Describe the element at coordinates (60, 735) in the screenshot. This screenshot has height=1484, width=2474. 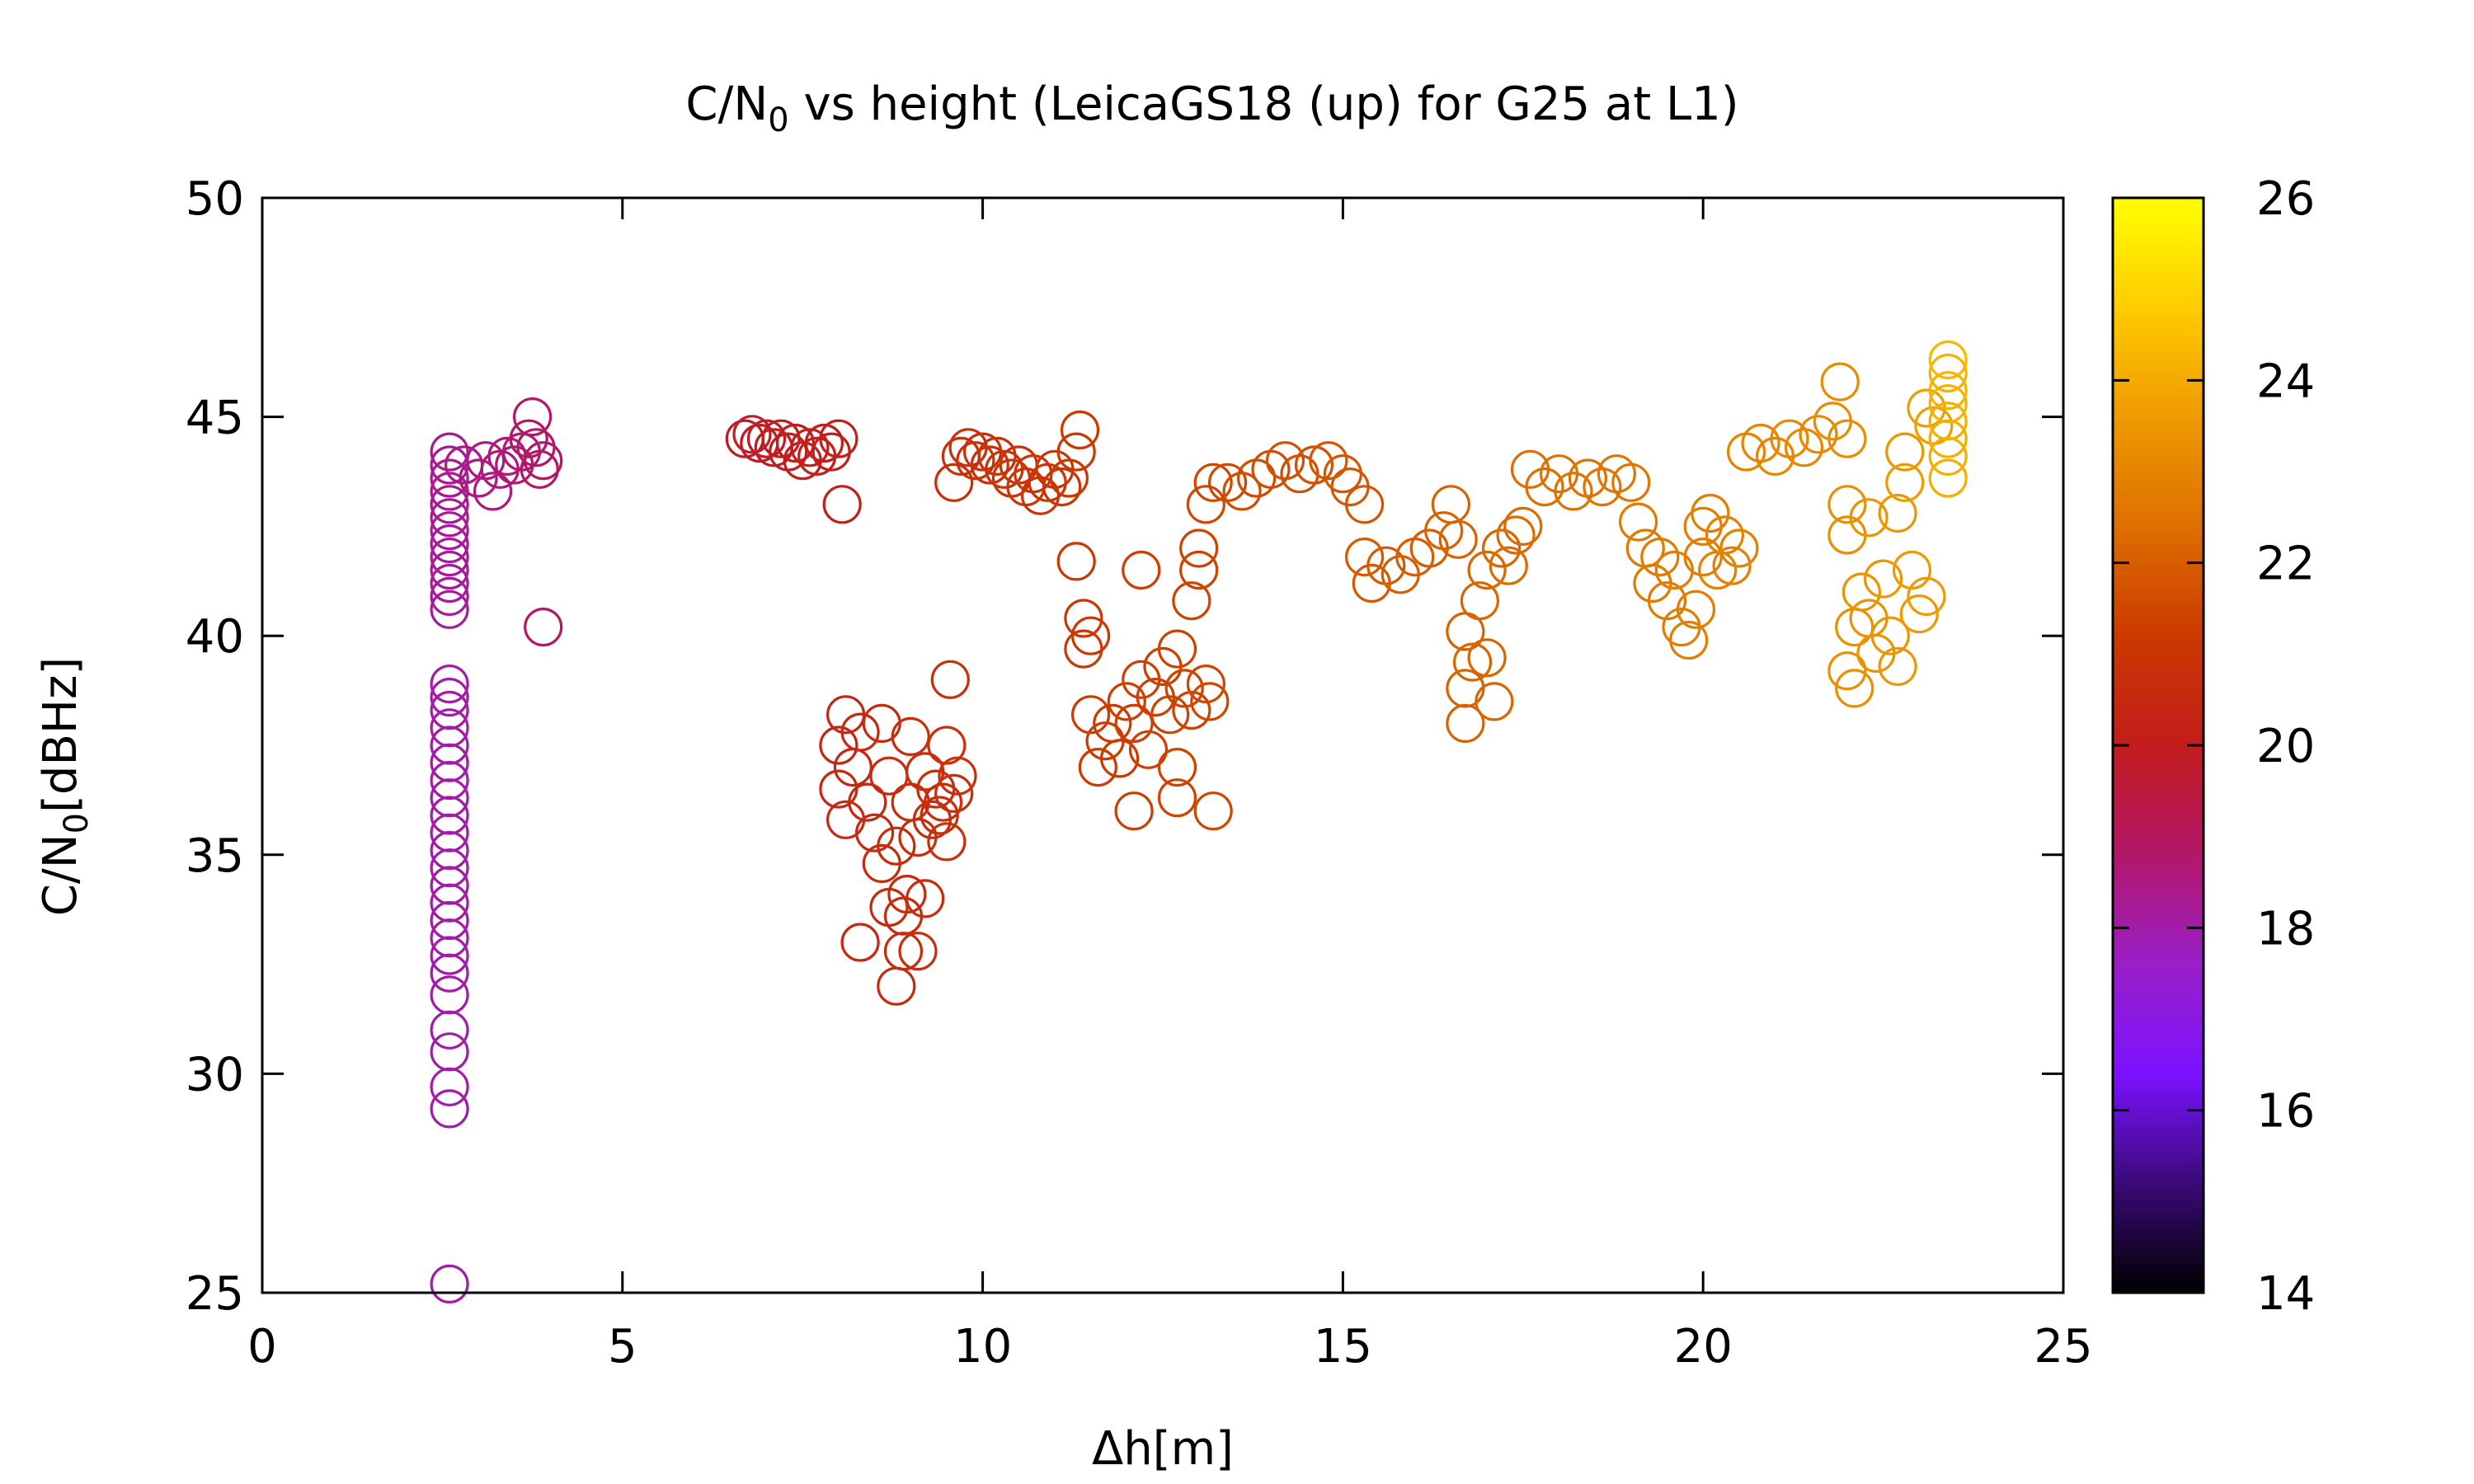
I see `y-axis-label-suffix: [dBHz]` at that location.